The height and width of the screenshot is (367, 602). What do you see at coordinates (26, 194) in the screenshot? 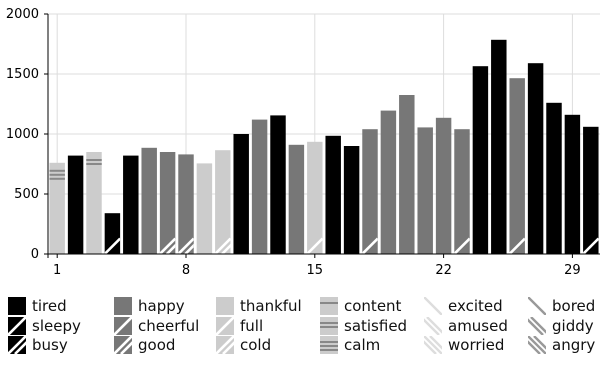
I see `y-tick-label: 500` at bounding box center [26, 194].